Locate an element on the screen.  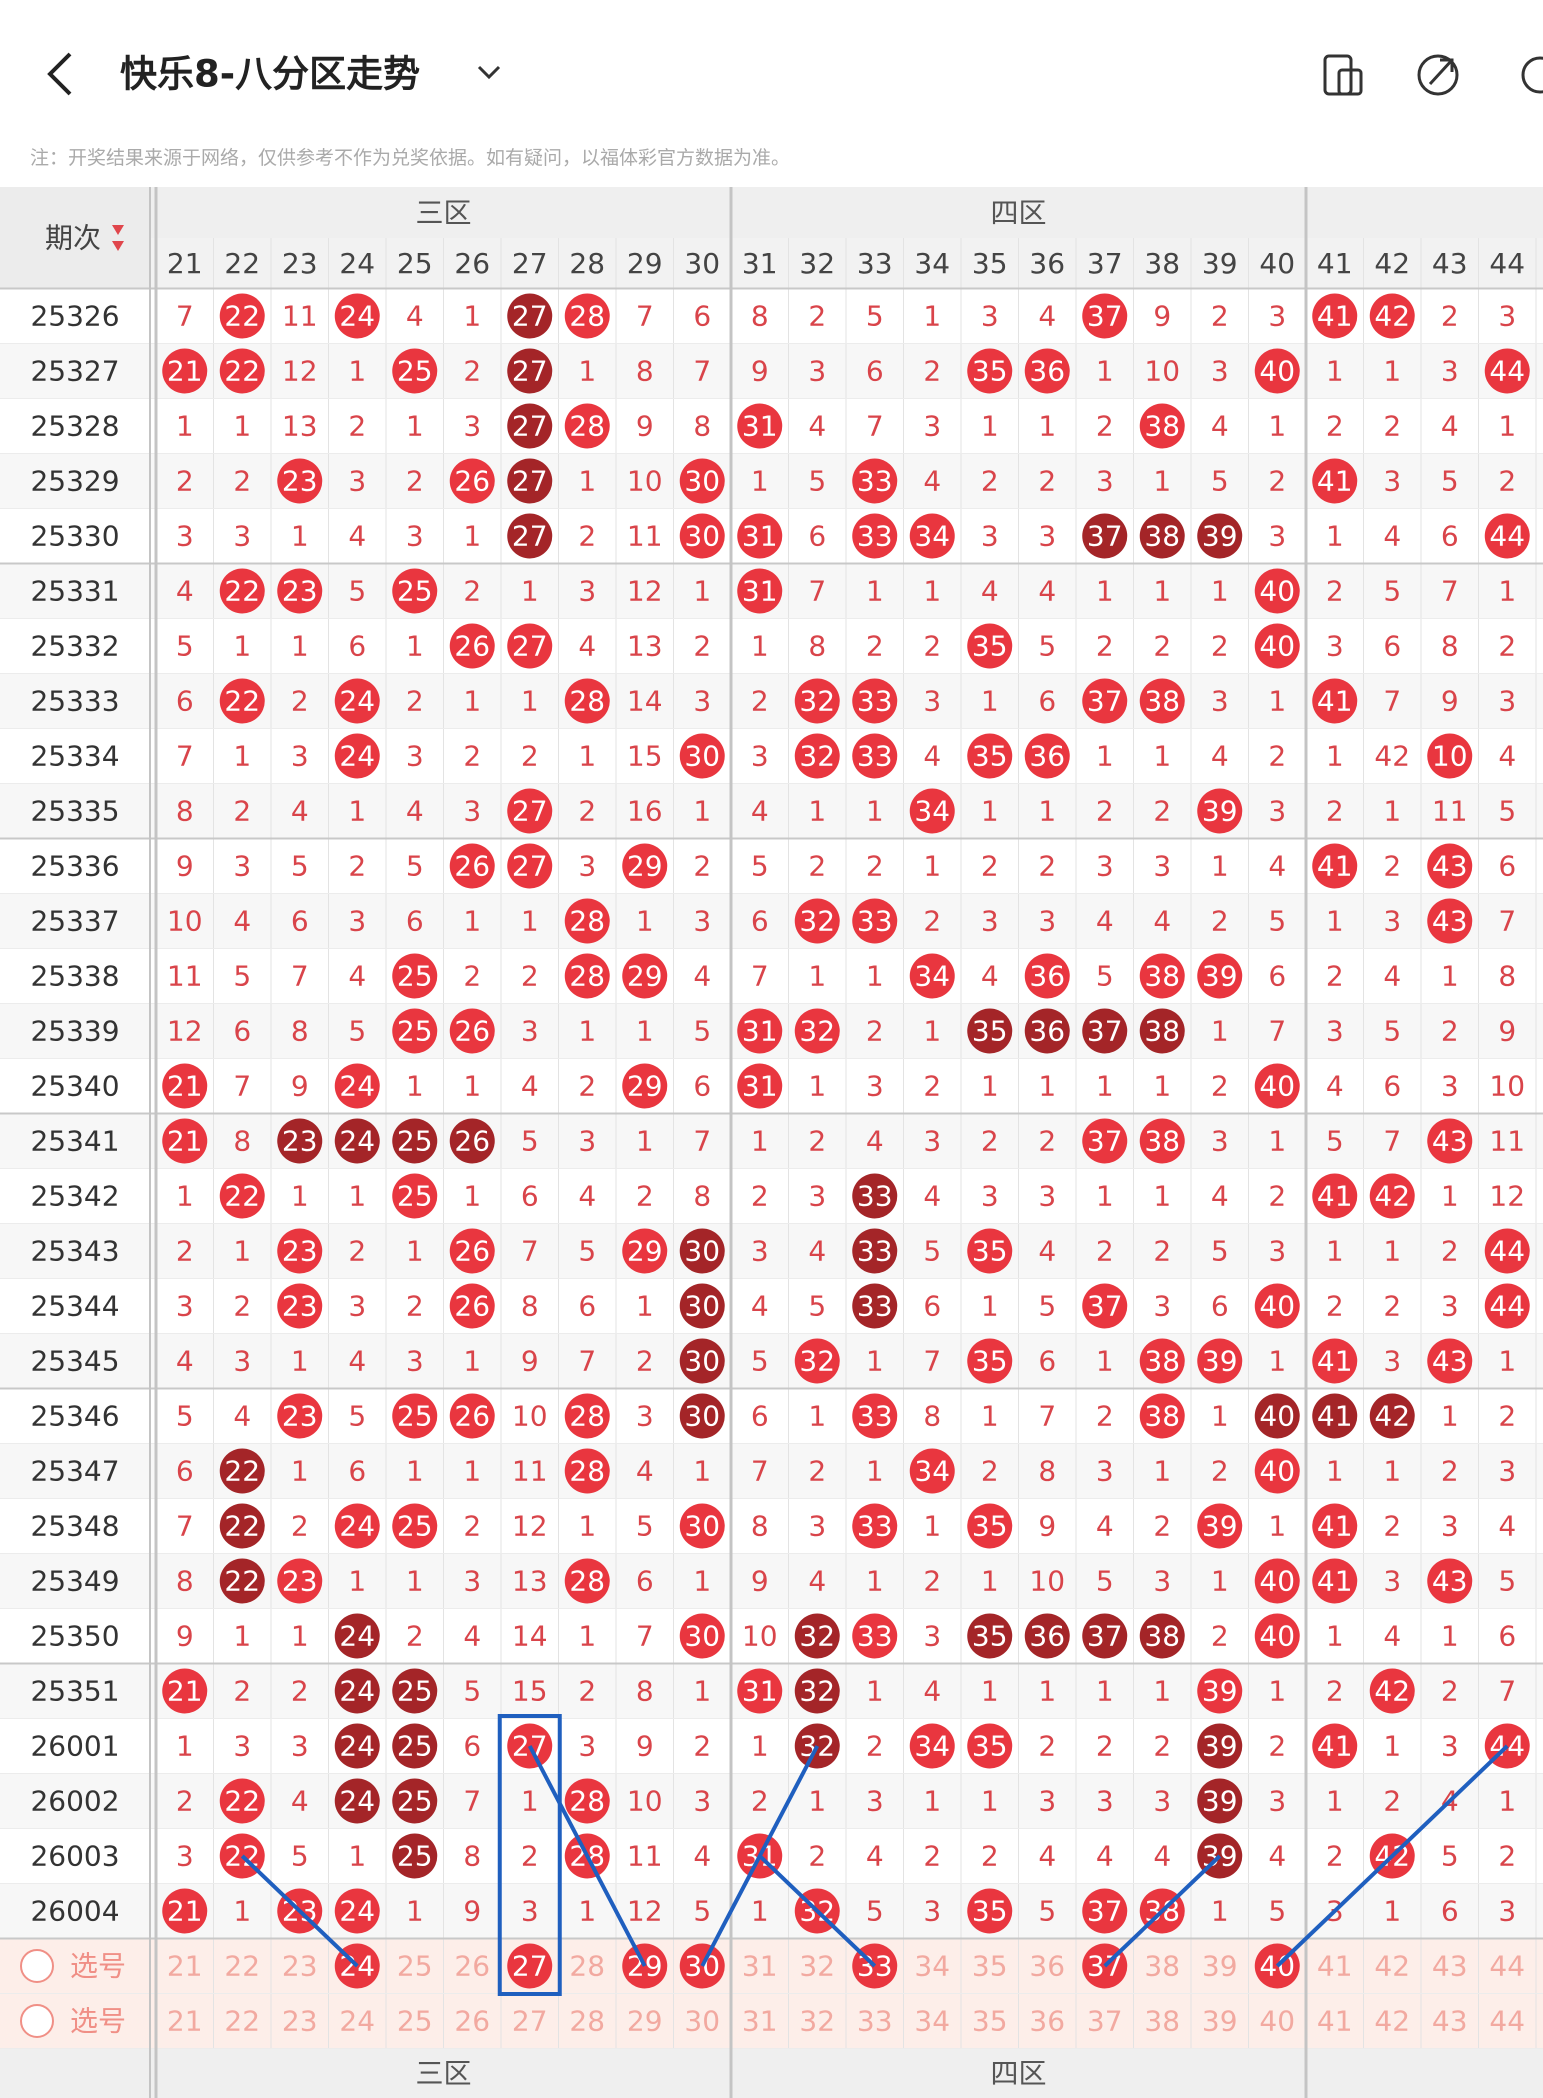
select-number: 29 is located at coordinates (645, 2021).